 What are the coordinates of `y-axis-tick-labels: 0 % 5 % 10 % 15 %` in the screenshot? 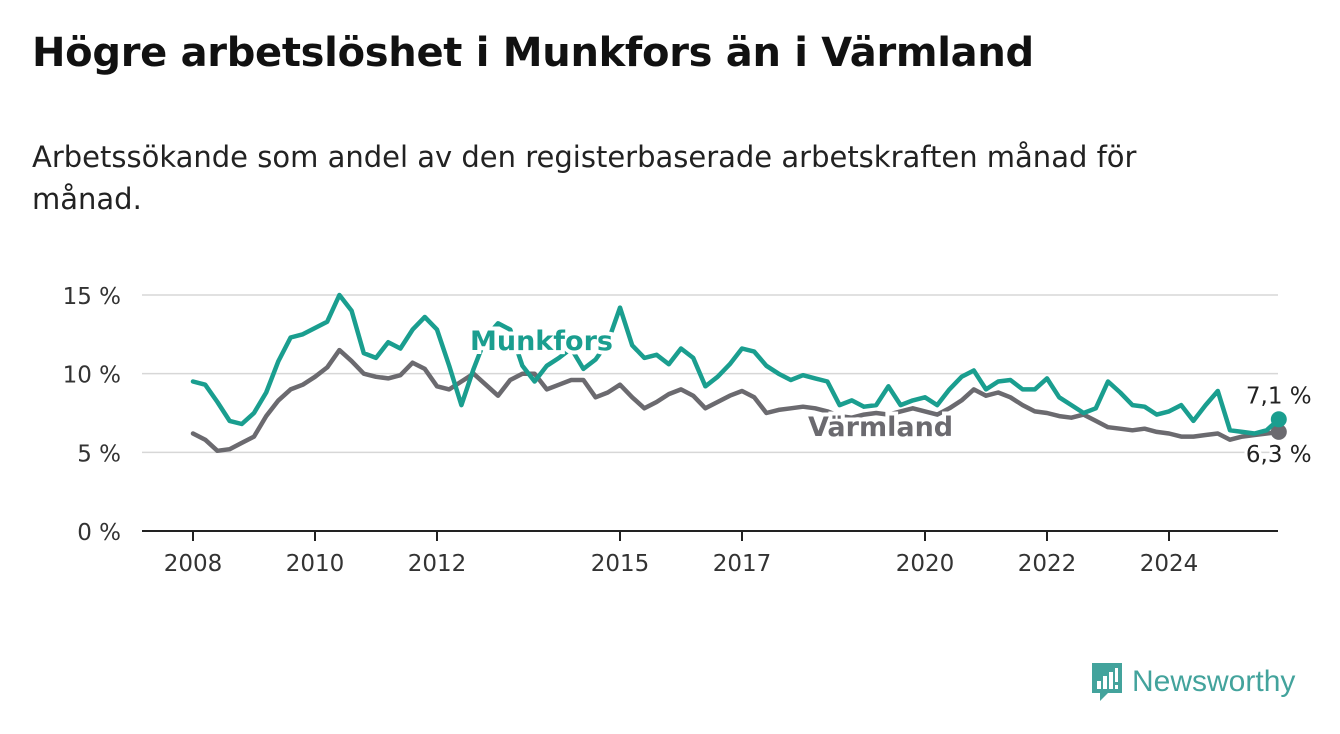 It's located at (92, 415).